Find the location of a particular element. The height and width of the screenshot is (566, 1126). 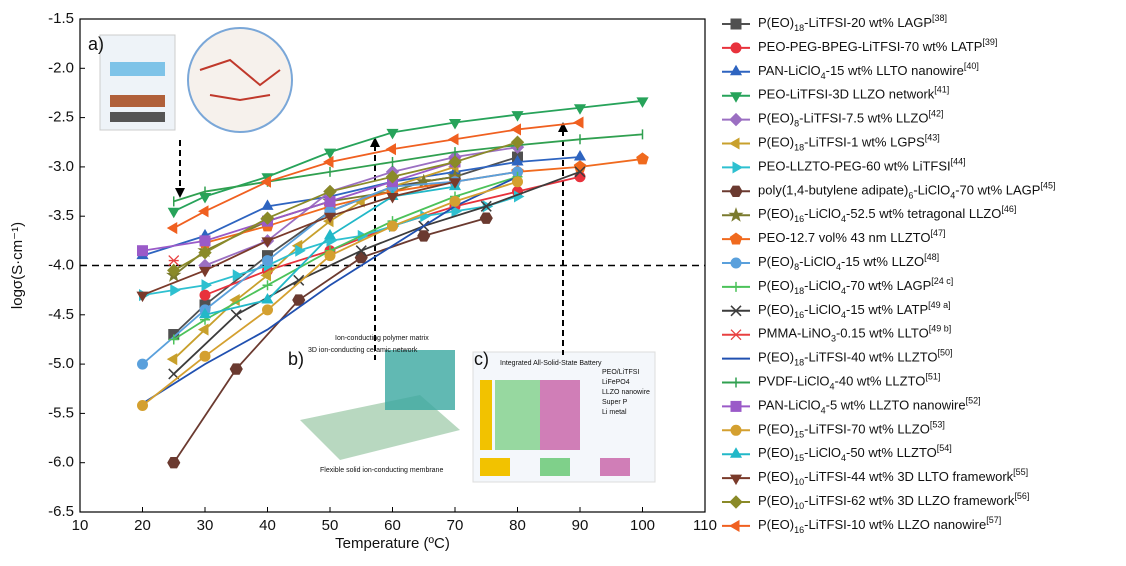

legend-label: P(EO)15-LiTFSI-70 wt% LLZO[53] is located at coordinates (851, 430).